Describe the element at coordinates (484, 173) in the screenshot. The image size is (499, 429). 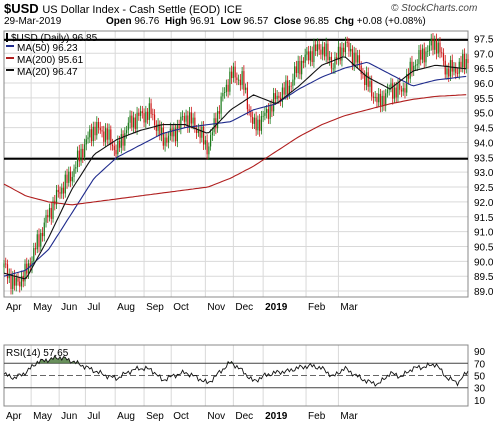
I see `price-tick-label: 93.0` at that location.